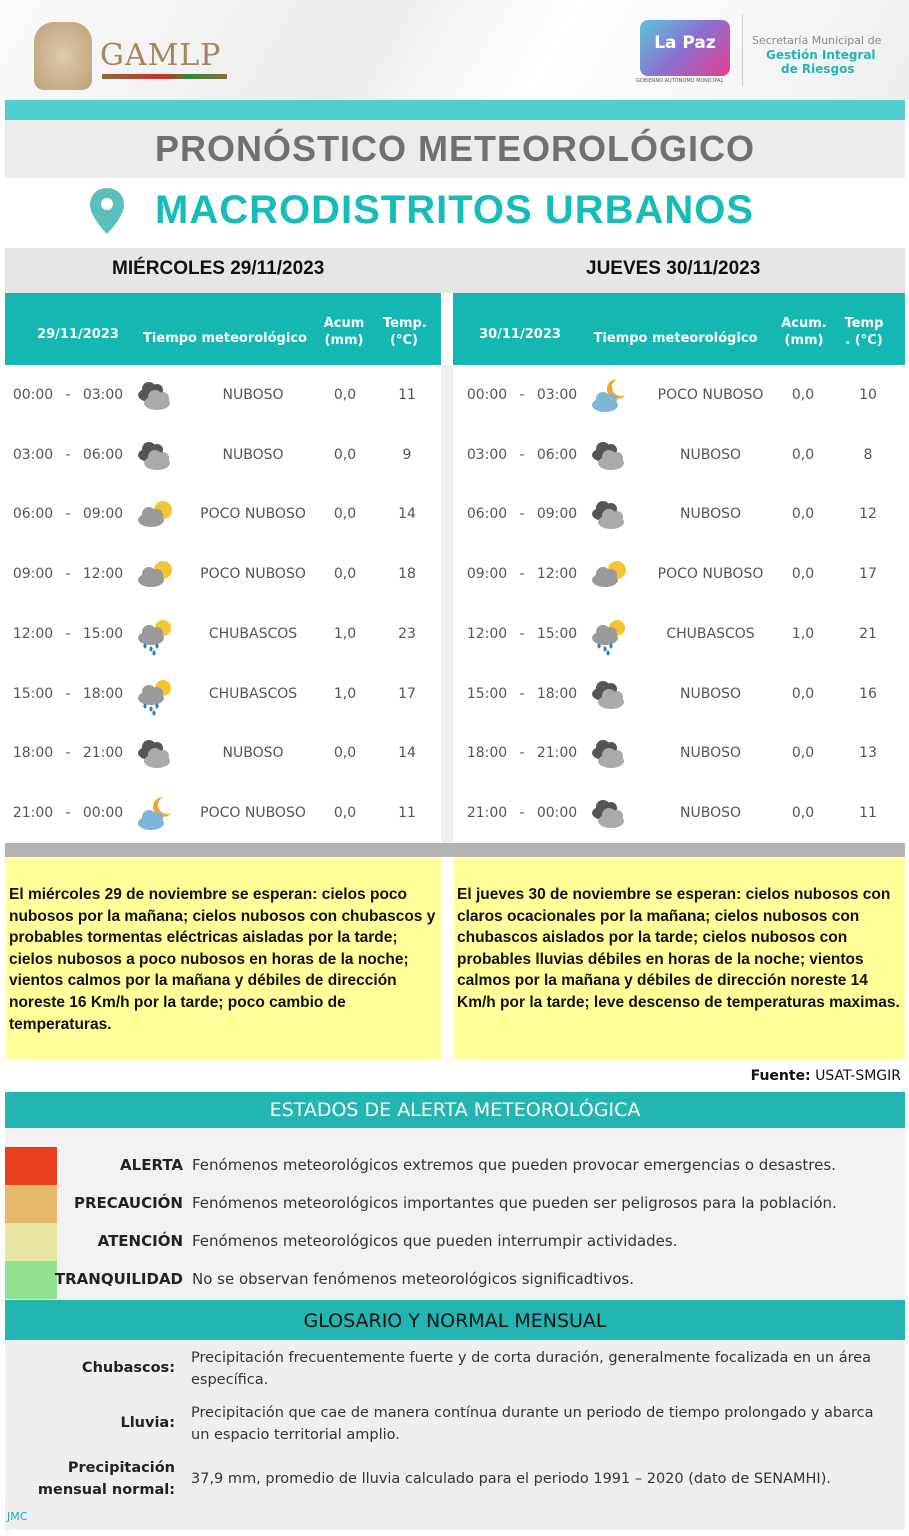  I want to click on forecast-row: 21:00 - 00:00 POCO NUBOSO 0,0 11, so click(223, 813).